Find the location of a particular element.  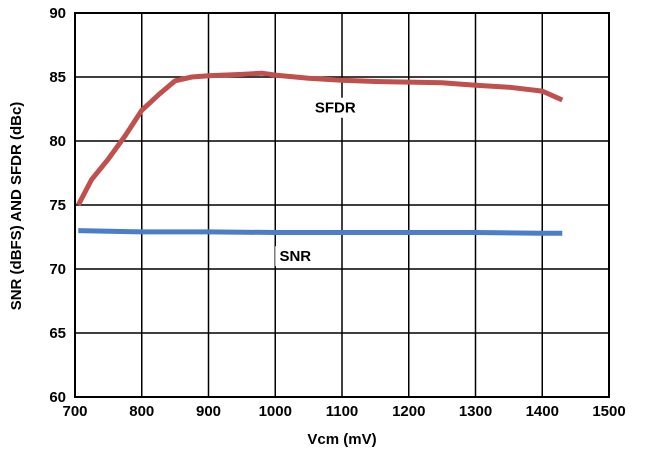

x-tick-label-1100: 1100 is located at coordinates (342, 411).